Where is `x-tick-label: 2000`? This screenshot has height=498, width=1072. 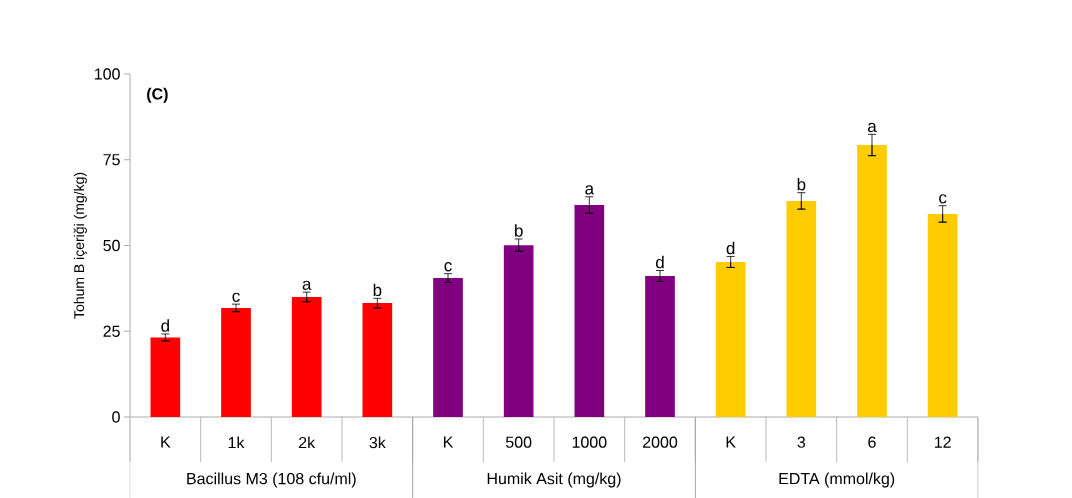 x-tick-label: 2000 is located at coordinates (660, 442).